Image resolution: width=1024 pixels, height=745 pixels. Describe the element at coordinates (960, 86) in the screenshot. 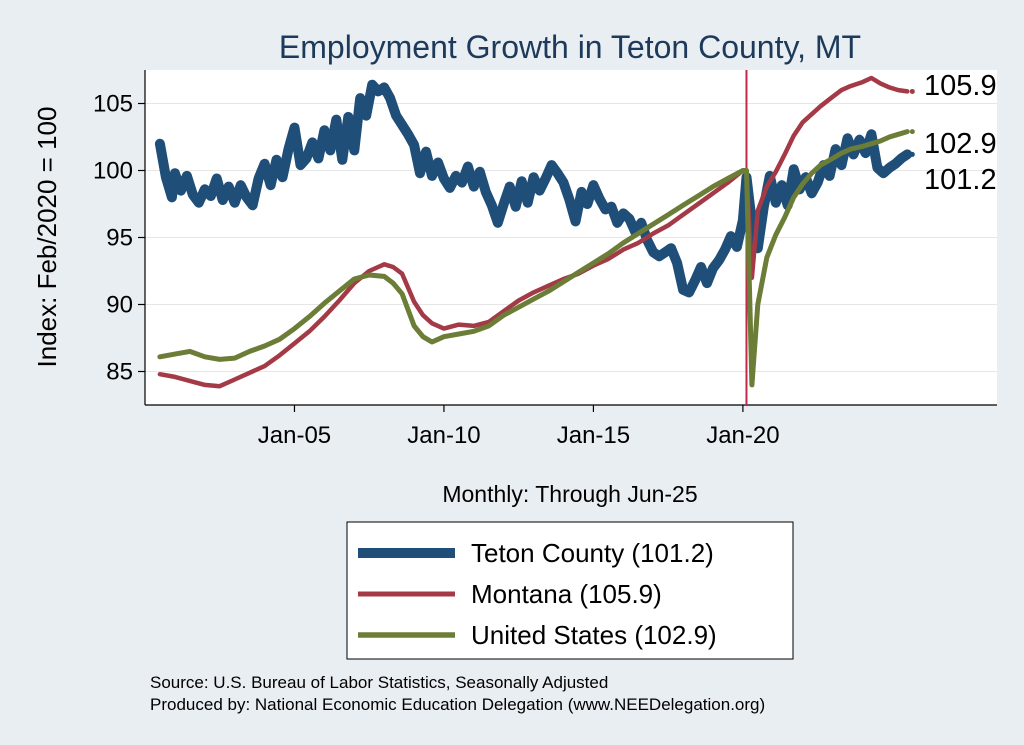

I see `end-label-1: 105.9` at that location.